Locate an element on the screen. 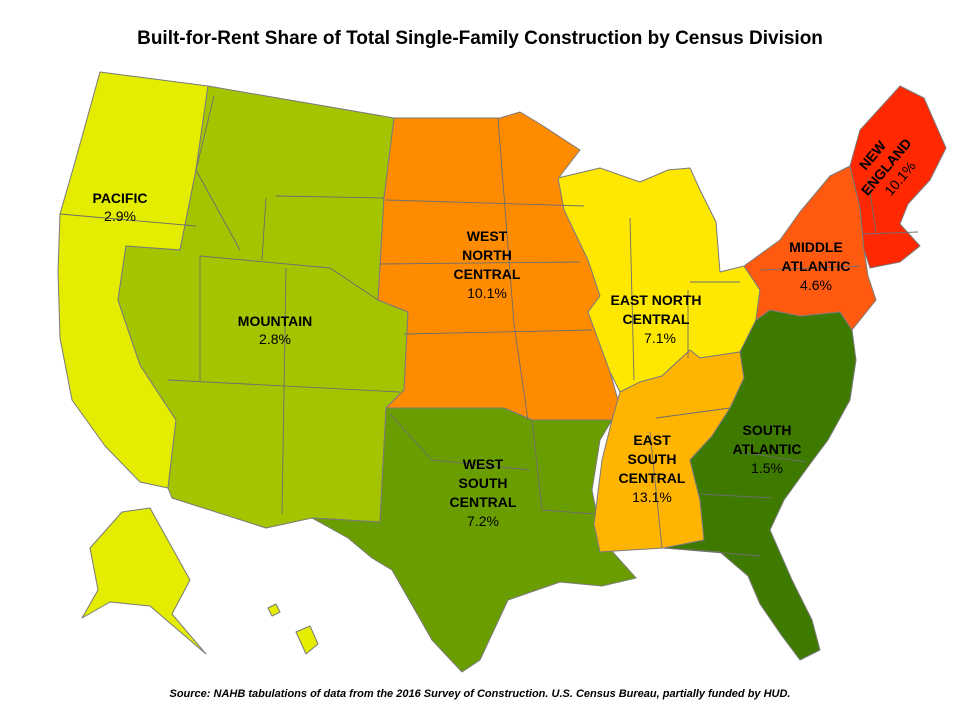  label-east-north-central: EAST NORTH CENTRAL 7.1% is located at coordinates (656, 319).